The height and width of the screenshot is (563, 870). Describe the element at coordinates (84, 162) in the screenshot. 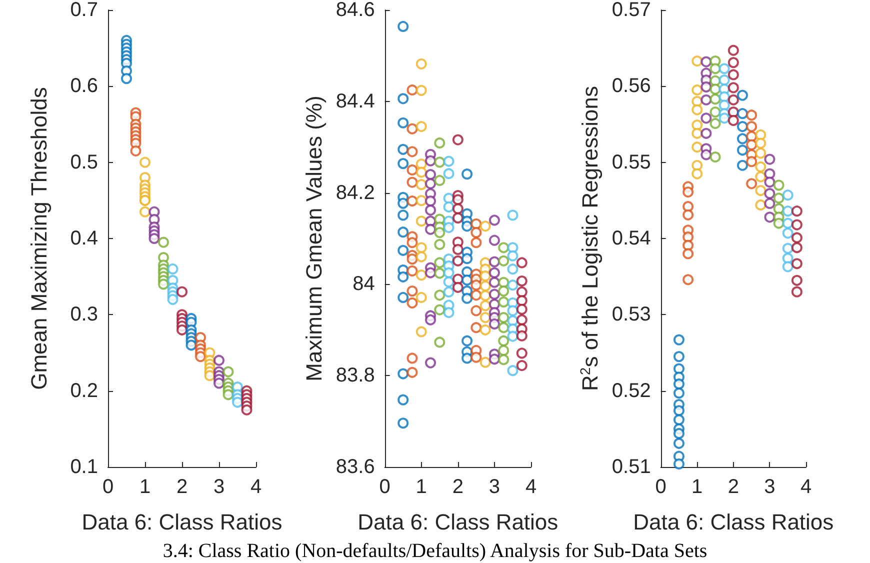

I see `y-tick-label: 0.5` at that location.